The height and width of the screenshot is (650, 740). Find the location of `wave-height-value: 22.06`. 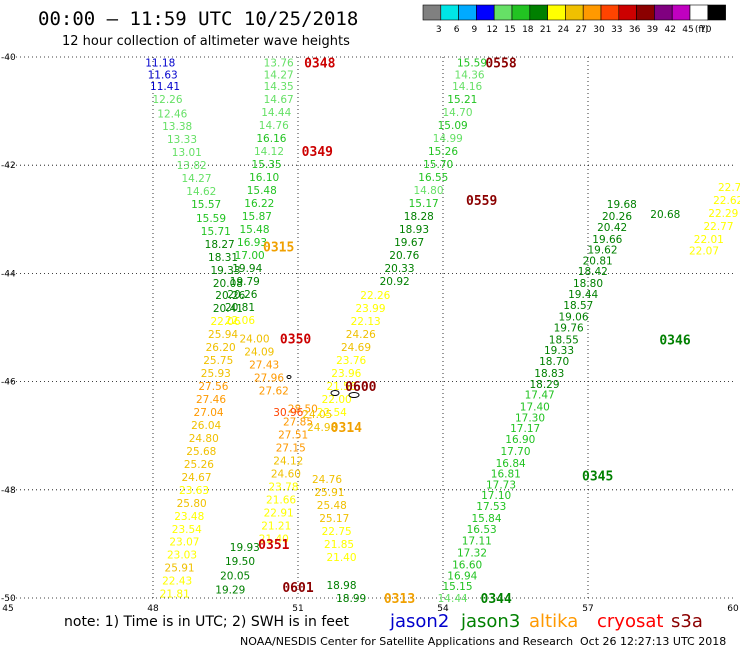

wave-height-value: 22.06 is located at coordinates (240, 321).